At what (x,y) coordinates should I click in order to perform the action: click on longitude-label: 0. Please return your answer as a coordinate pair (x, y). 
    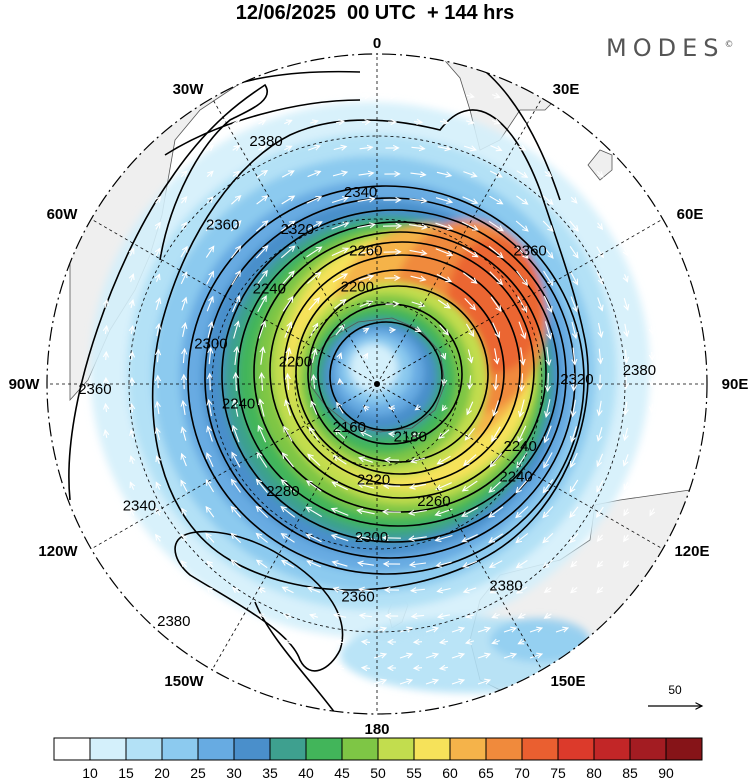
    Looking at the image, I should click on (377, 43).